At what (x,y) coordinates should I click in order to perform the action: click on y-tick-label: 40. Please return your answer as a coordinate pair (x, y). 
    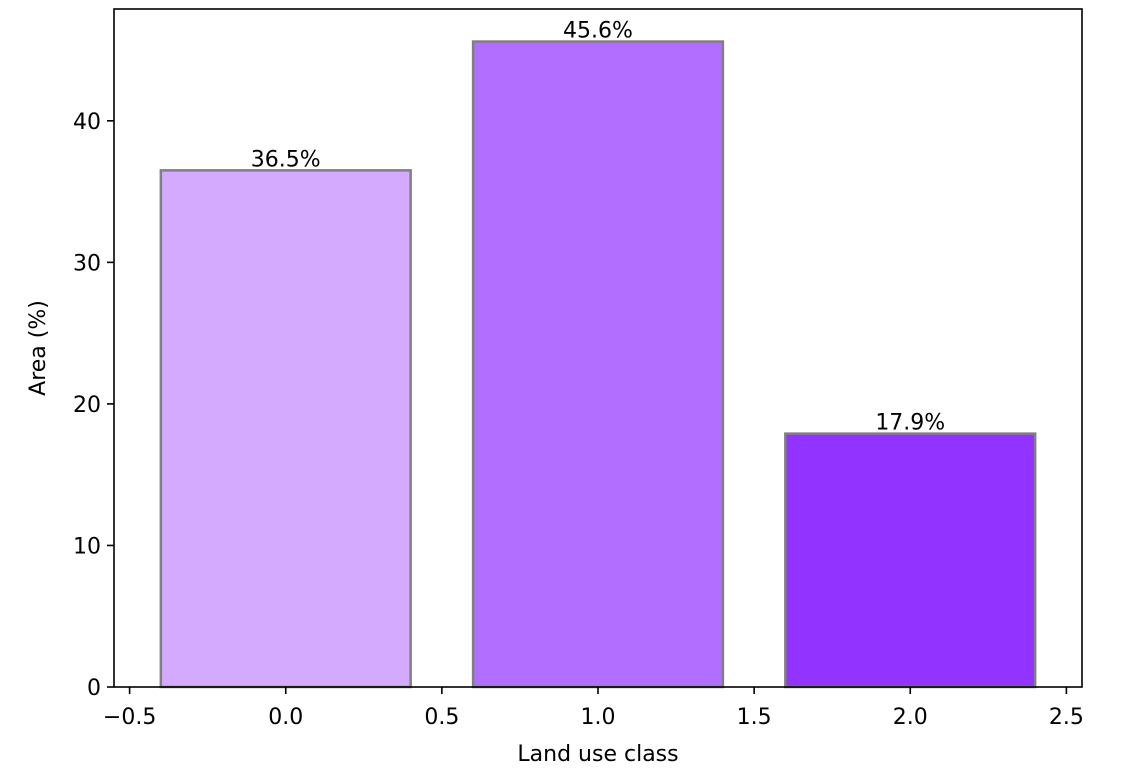
    Looking at the image, I should click on (87, 122).